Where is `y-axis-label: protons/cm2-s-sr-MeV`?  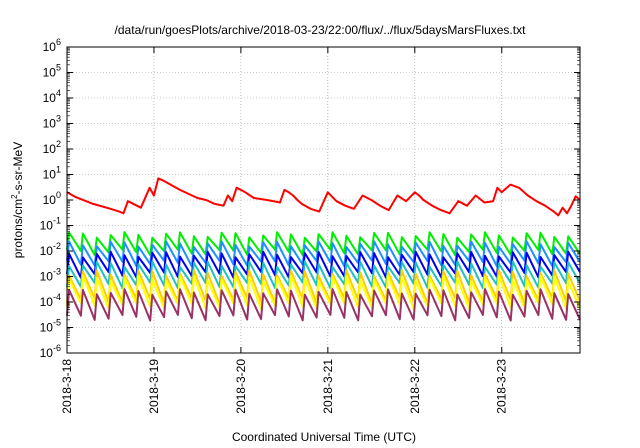 y-axis-label: protons/cm2-s-sr-MeV is located at coordinates (17, 200).